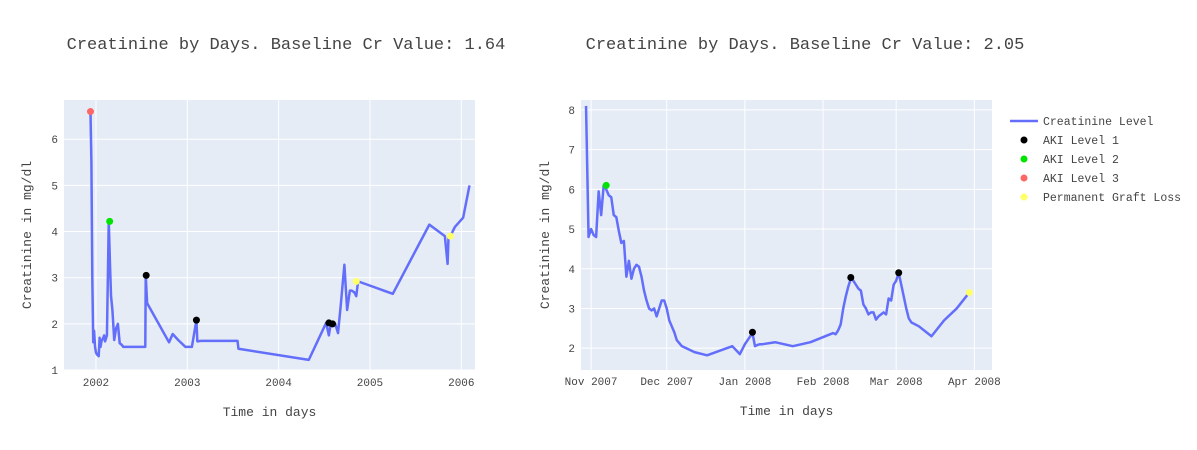 The image size is (1197, 450). I want to click on legend-label: Creatinine Level, so click(1098, 122).